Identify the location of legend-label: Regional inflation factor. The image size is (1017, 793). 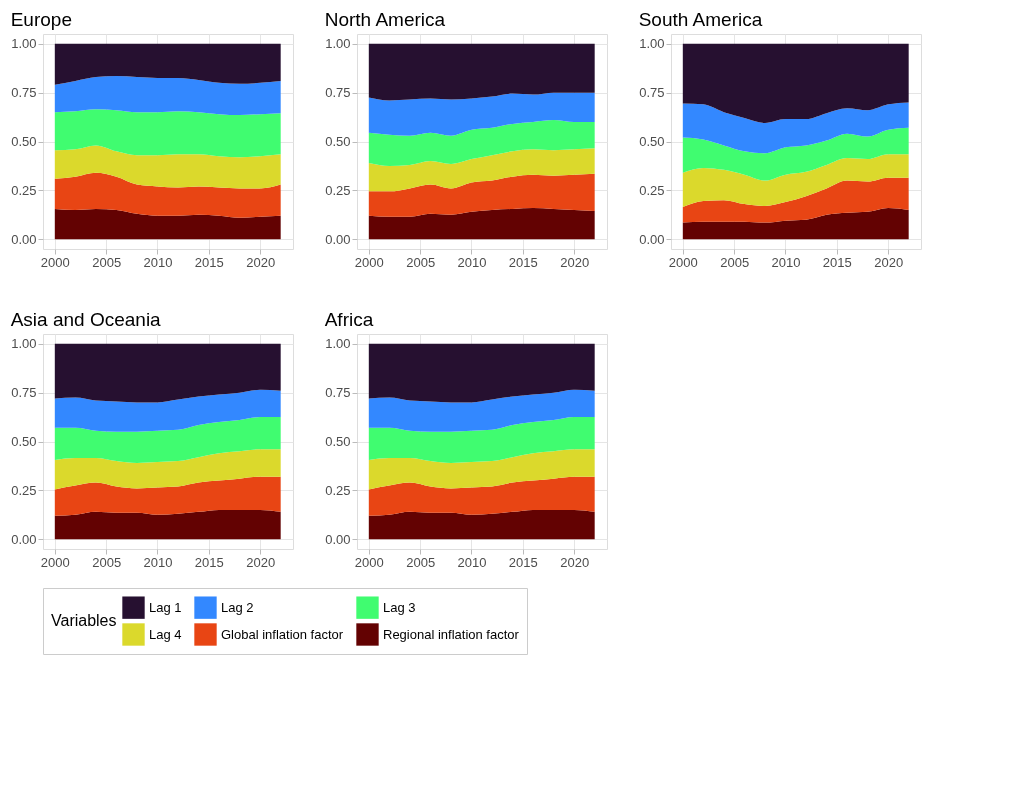
(451, 634).